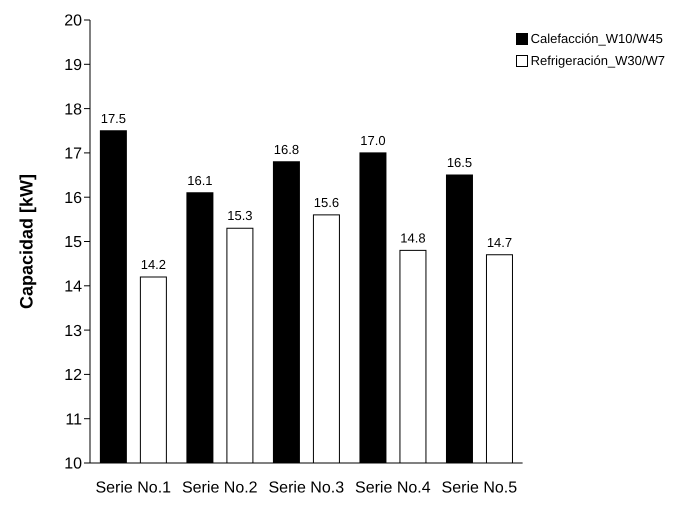  Describe the element at coordinates (480, 487) in the screenshot. I see `x-tick-label: Serie No.5` at that location.